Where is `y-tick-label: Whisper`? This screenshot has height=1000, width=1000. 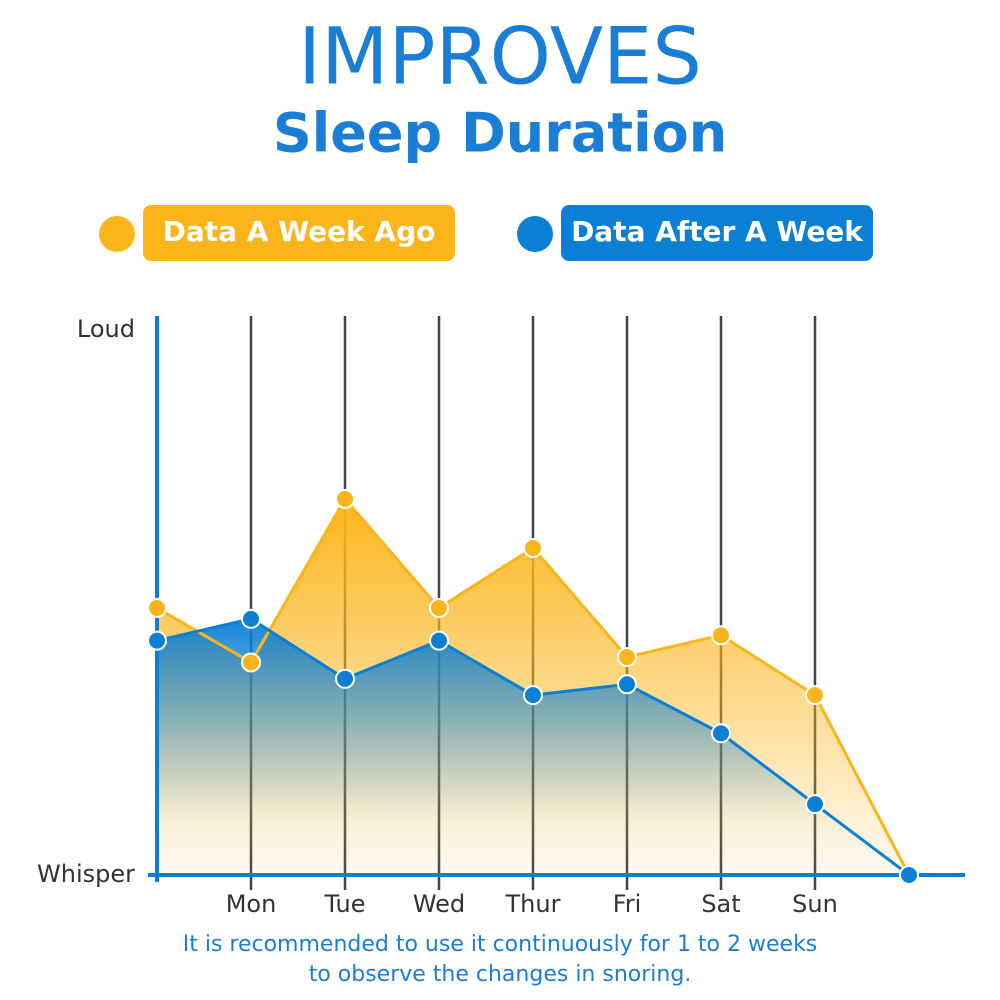
y-tick-label: Whisper is located at coordinates (86, 874).